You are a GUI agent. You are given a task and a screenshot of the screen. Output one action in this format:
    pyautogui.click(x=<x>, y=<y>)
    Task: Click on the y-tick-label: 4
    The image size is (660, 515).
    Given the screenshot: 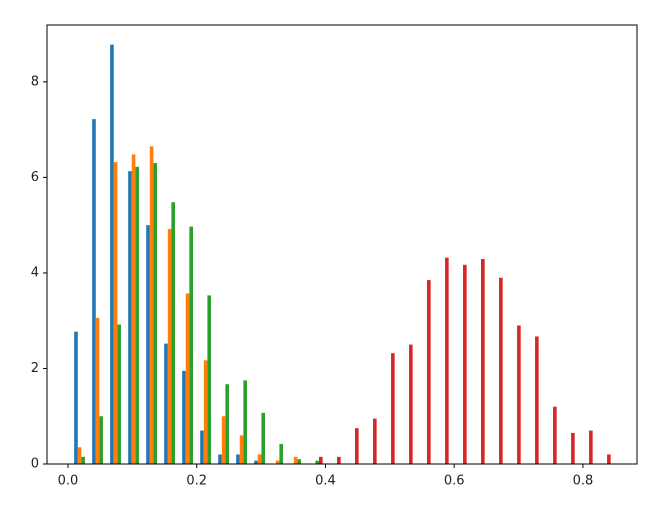 What is the action you would take?
    pyautogui.click(x=35, y=272)
    